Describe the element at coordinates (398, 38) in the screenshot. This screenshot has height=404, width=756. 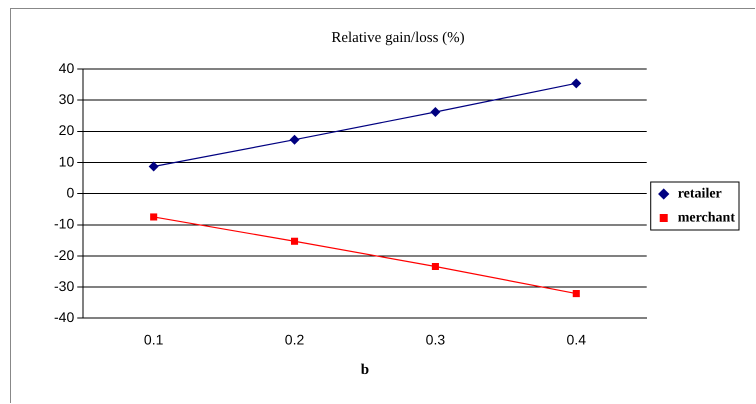
I see `chart-title: Relative gain/loss (%)` at that location.